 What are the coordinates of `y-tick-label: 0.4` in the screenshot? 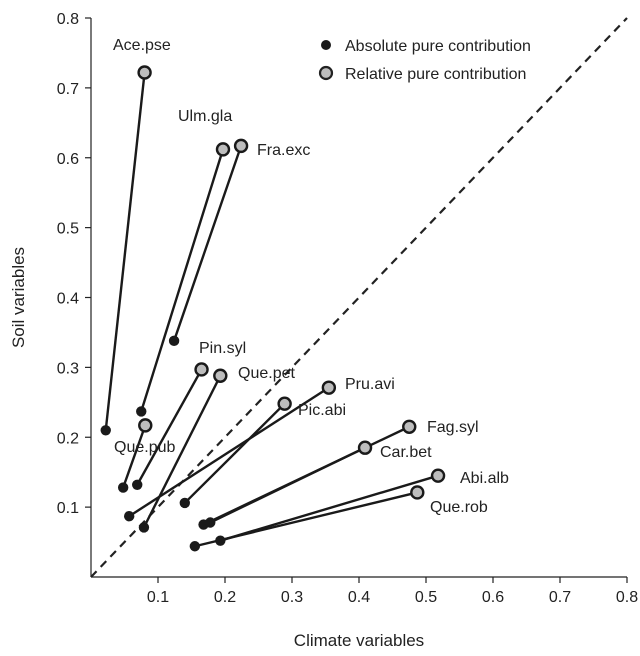 It's located at (68, 299).